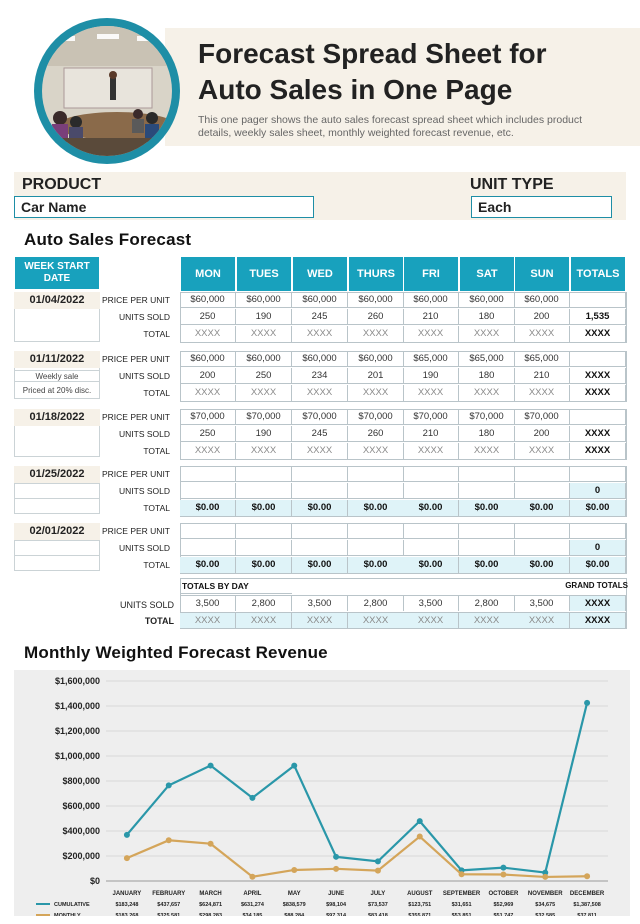 The width and height of the screenshot is (640, 924). Describe the element at coordinates (462, 894) in the screenshot. I see `x-tick-label: SEPTEMBER` at that location.